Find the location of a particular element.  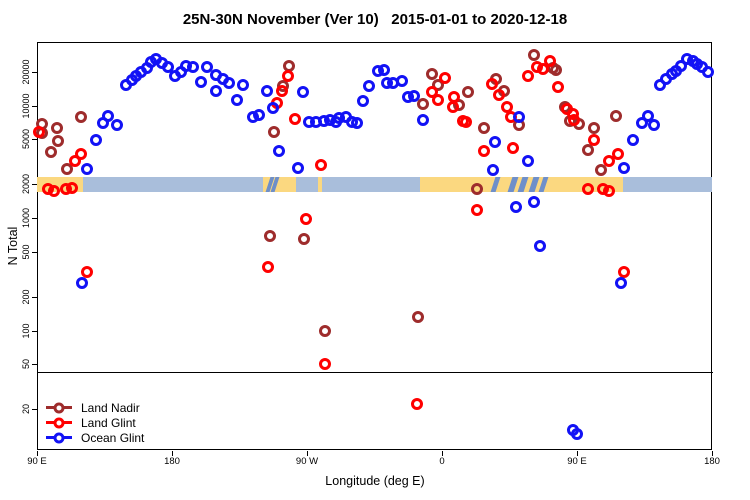

legend-item: Land Nadir is located at coordinates (95, 407).